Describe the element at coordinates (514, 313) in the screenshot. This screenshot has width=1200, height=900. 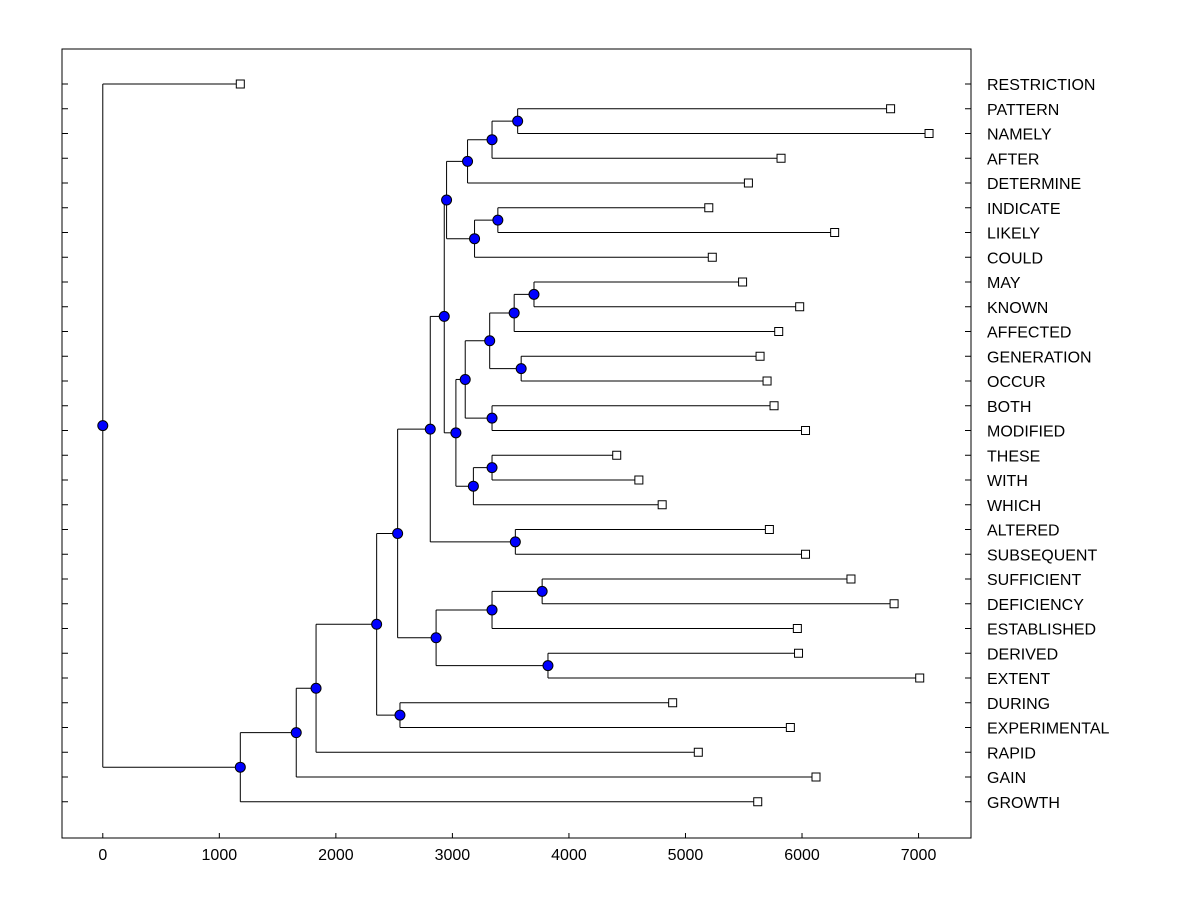
I see `merge-node-n8` at that location.